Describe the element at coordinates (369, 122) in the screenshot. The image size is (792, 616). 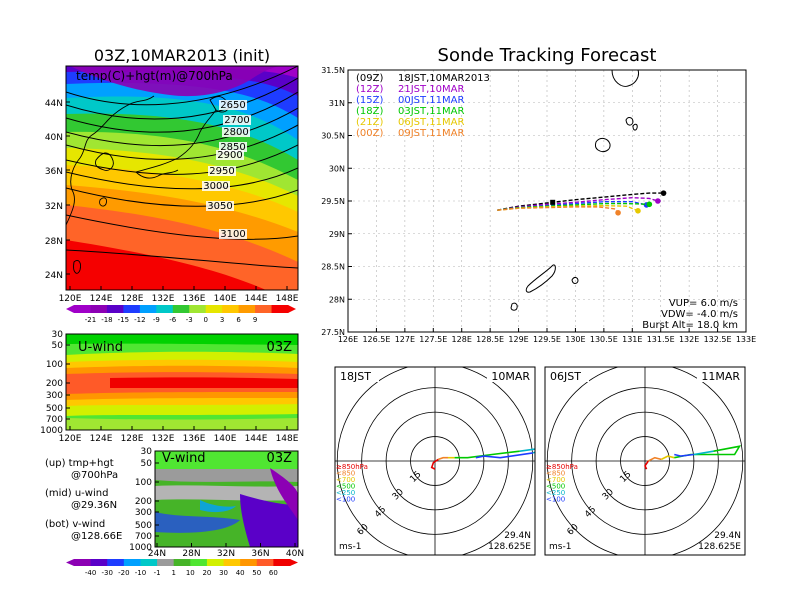
I see `legend-code: (21Z)` at that location.